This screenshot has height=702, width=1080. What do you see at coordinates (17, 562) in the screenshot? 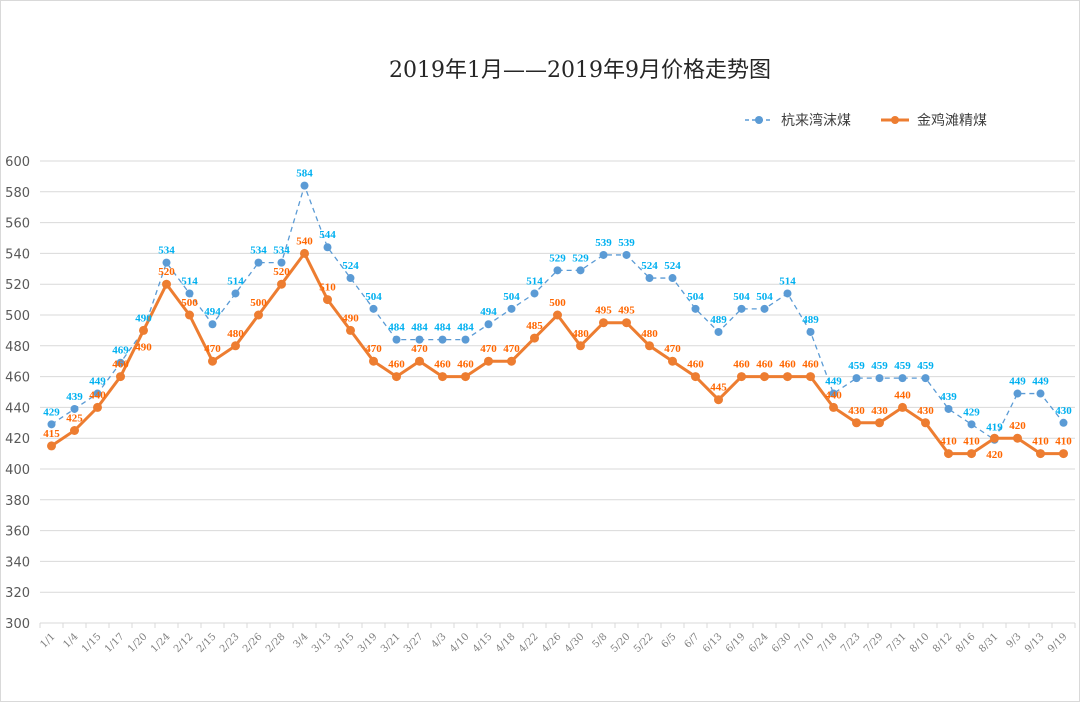
I see `y-tick-label: 340` at bounding box center [17, 562].